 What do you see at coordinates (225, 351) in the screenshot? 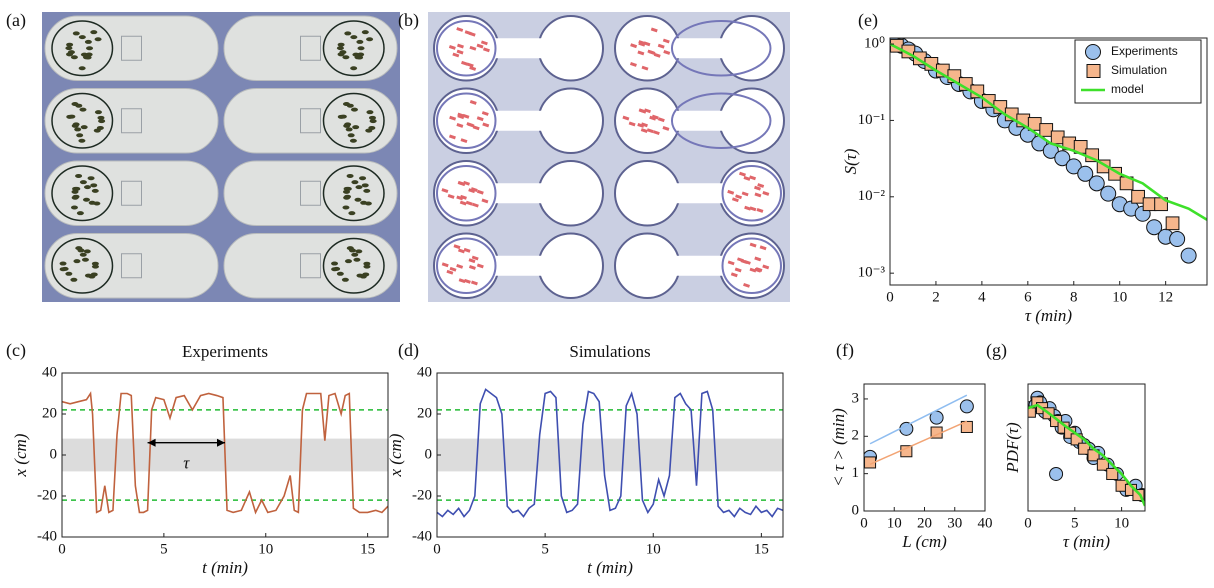
I see `chart-title: Experiments` at bounding box center [225, 351].